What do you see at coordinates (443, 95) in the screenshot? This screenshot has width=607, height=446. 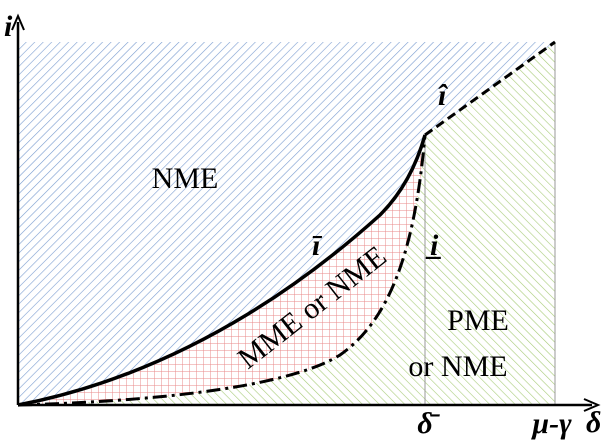 I see `curve-label: î` at bounding box center [443, 95].